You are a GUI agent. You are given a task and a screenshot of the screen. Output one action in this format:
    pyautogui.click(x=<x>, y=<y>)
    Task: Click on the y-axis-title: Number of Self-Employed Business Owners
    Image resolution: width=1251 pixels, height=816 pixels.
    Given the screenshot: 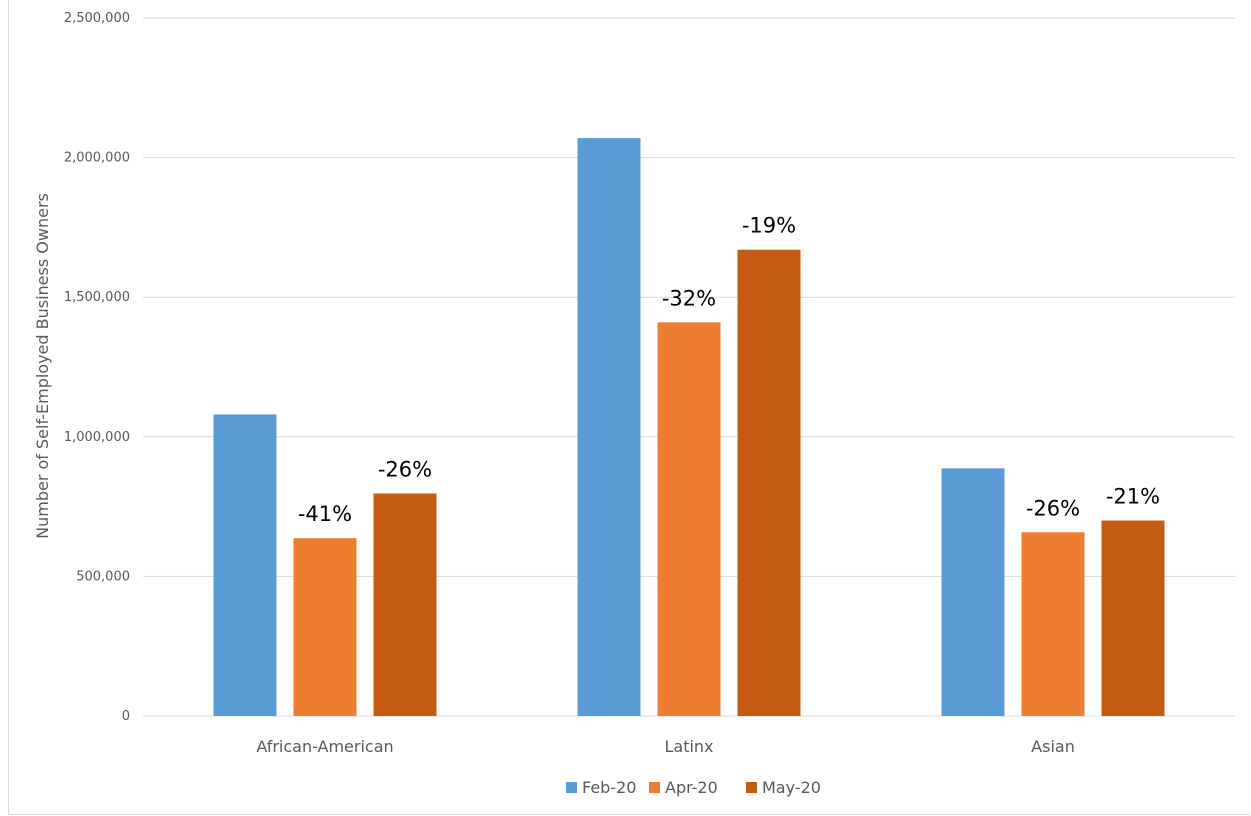 What is the action you would take?
    pyautogui.click(x=42, y=366)
    